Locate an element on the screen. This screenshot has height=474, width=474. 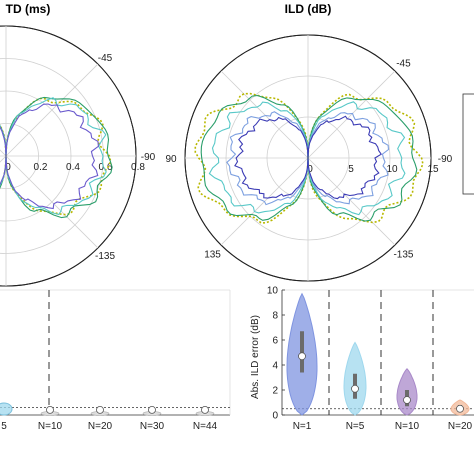
y-tick-label: 4 is located at coordinates (275, 366).